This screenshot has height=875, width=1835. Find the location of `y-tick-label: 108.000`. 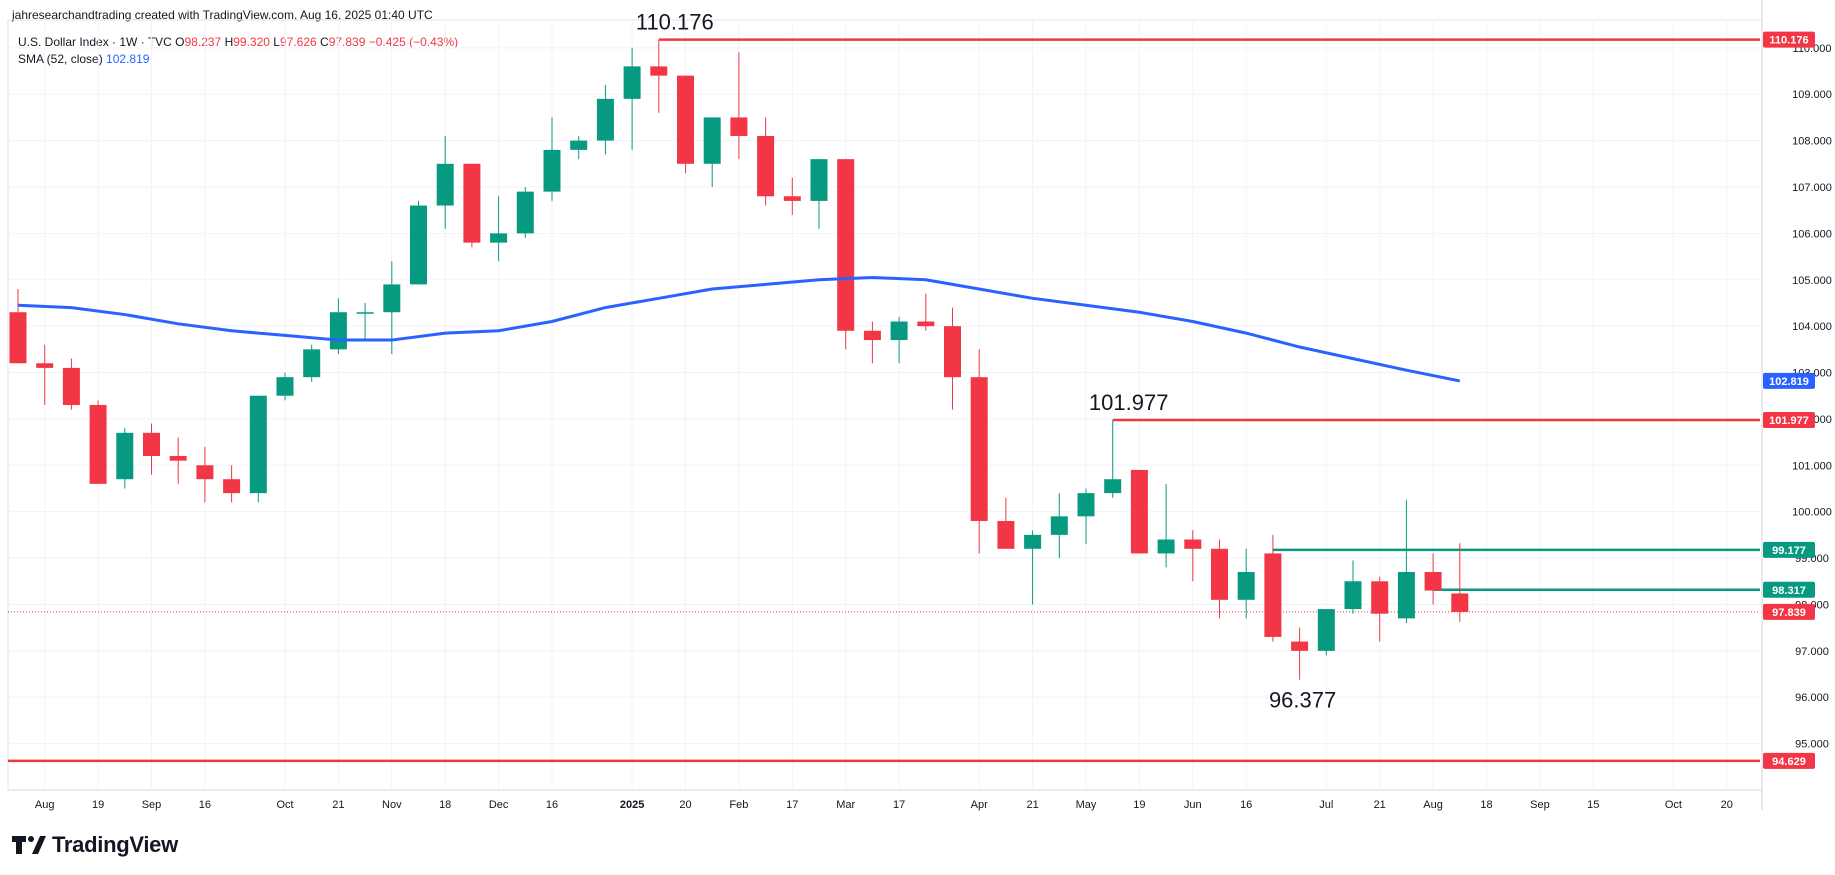

y-tick-label: 108.000 is located at coordinates (1812, 142).